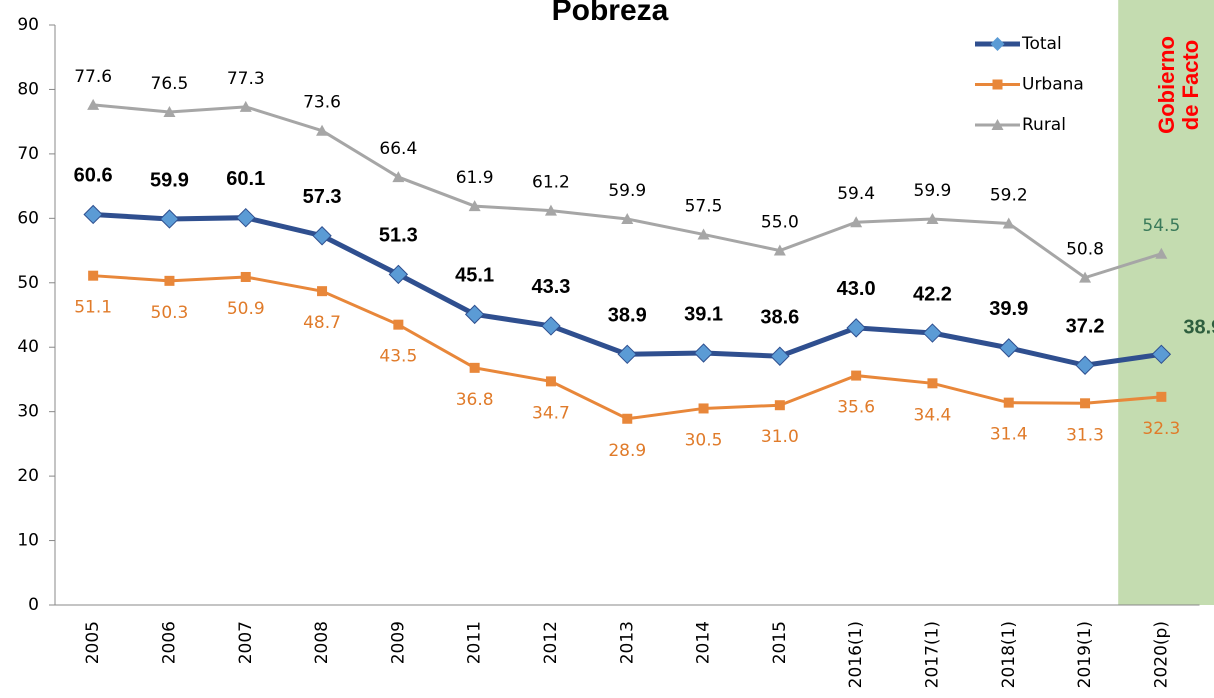  What do you see at coordinates (1041, 44) in the screenshot?
I see `legend-label: Total` at bounding box center [1041, 44].